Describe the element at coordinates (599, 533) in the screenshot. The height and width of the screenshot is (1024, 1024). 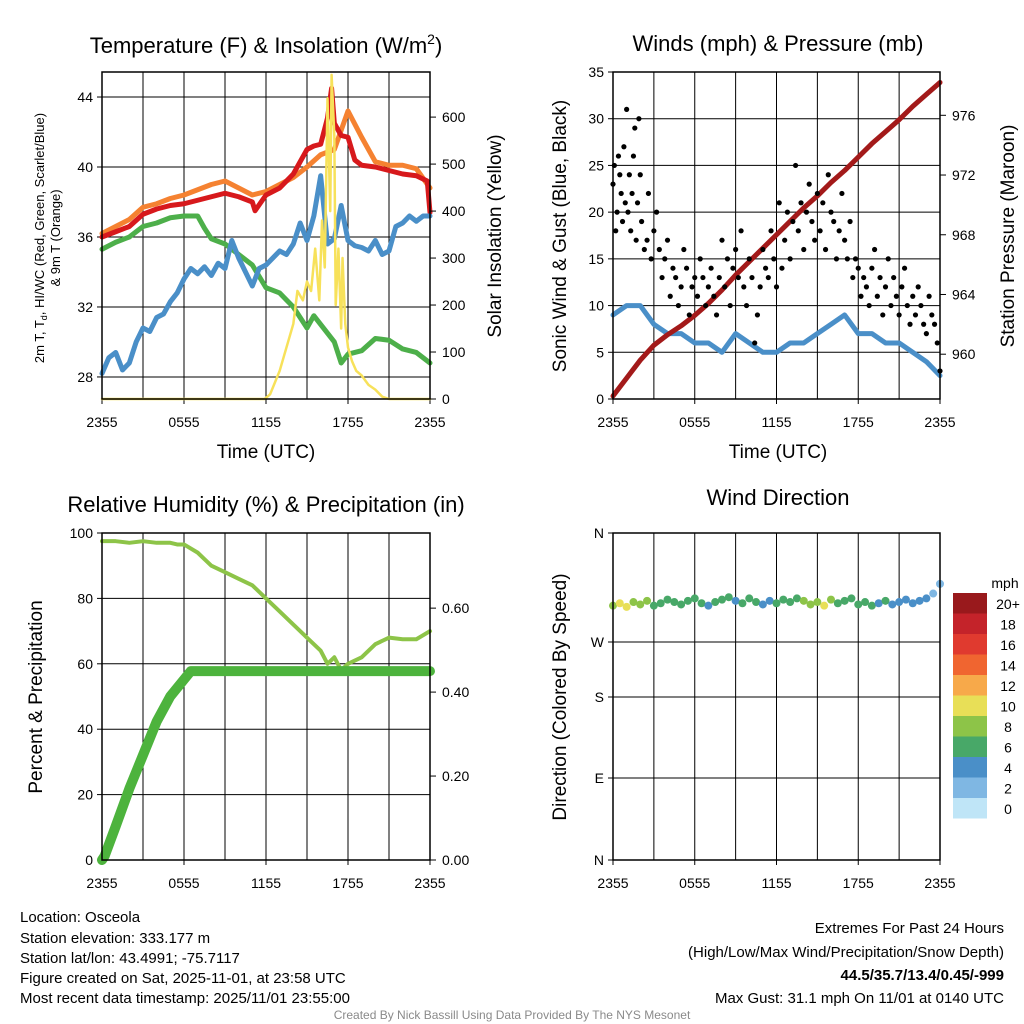
I see `y-tick-label: N` at that location.